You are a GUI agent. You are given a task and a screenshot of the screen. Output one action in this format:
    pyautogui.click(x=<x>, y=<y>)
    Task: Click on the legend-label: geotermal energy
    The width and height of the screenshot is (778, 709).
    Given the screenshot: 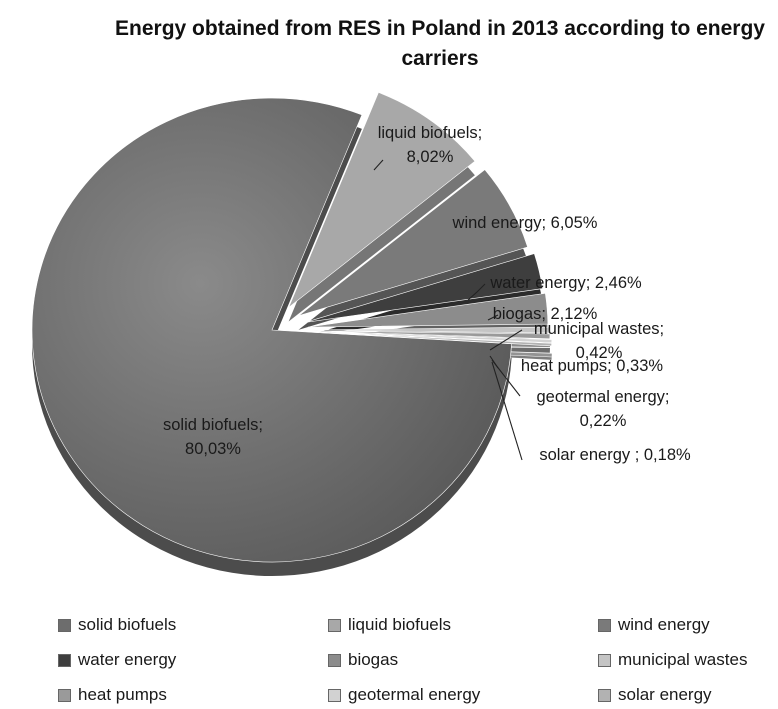 What is the action you would take?
    pyautogui.click(x=414, y=694)
    